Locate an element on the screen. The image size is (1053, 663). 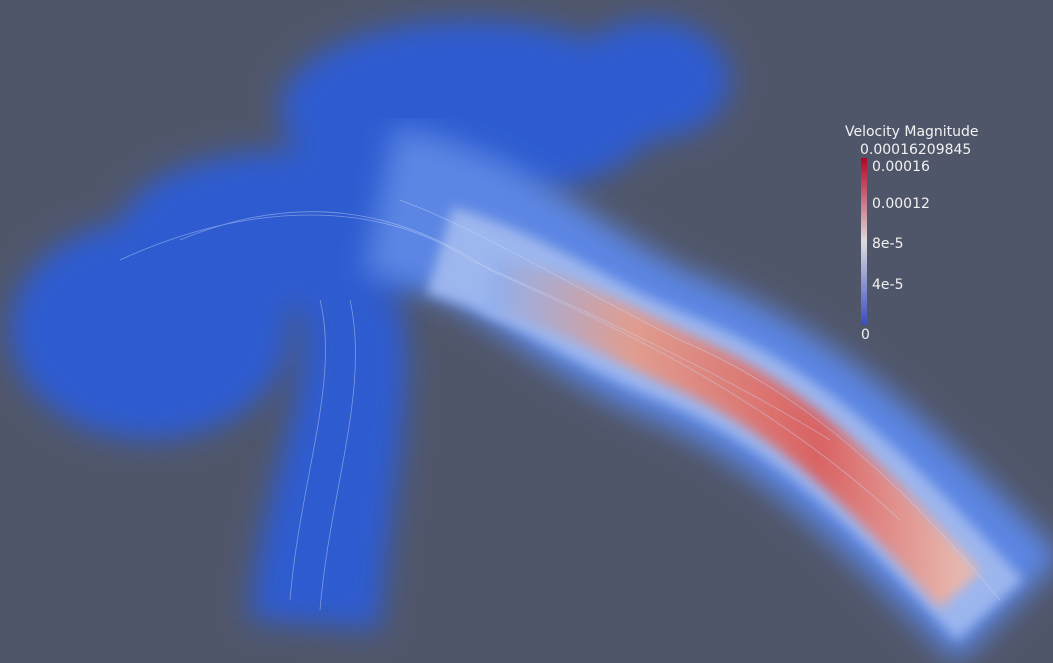
legend-tick-label: 0.00012 is located at coordinates (901, 204).